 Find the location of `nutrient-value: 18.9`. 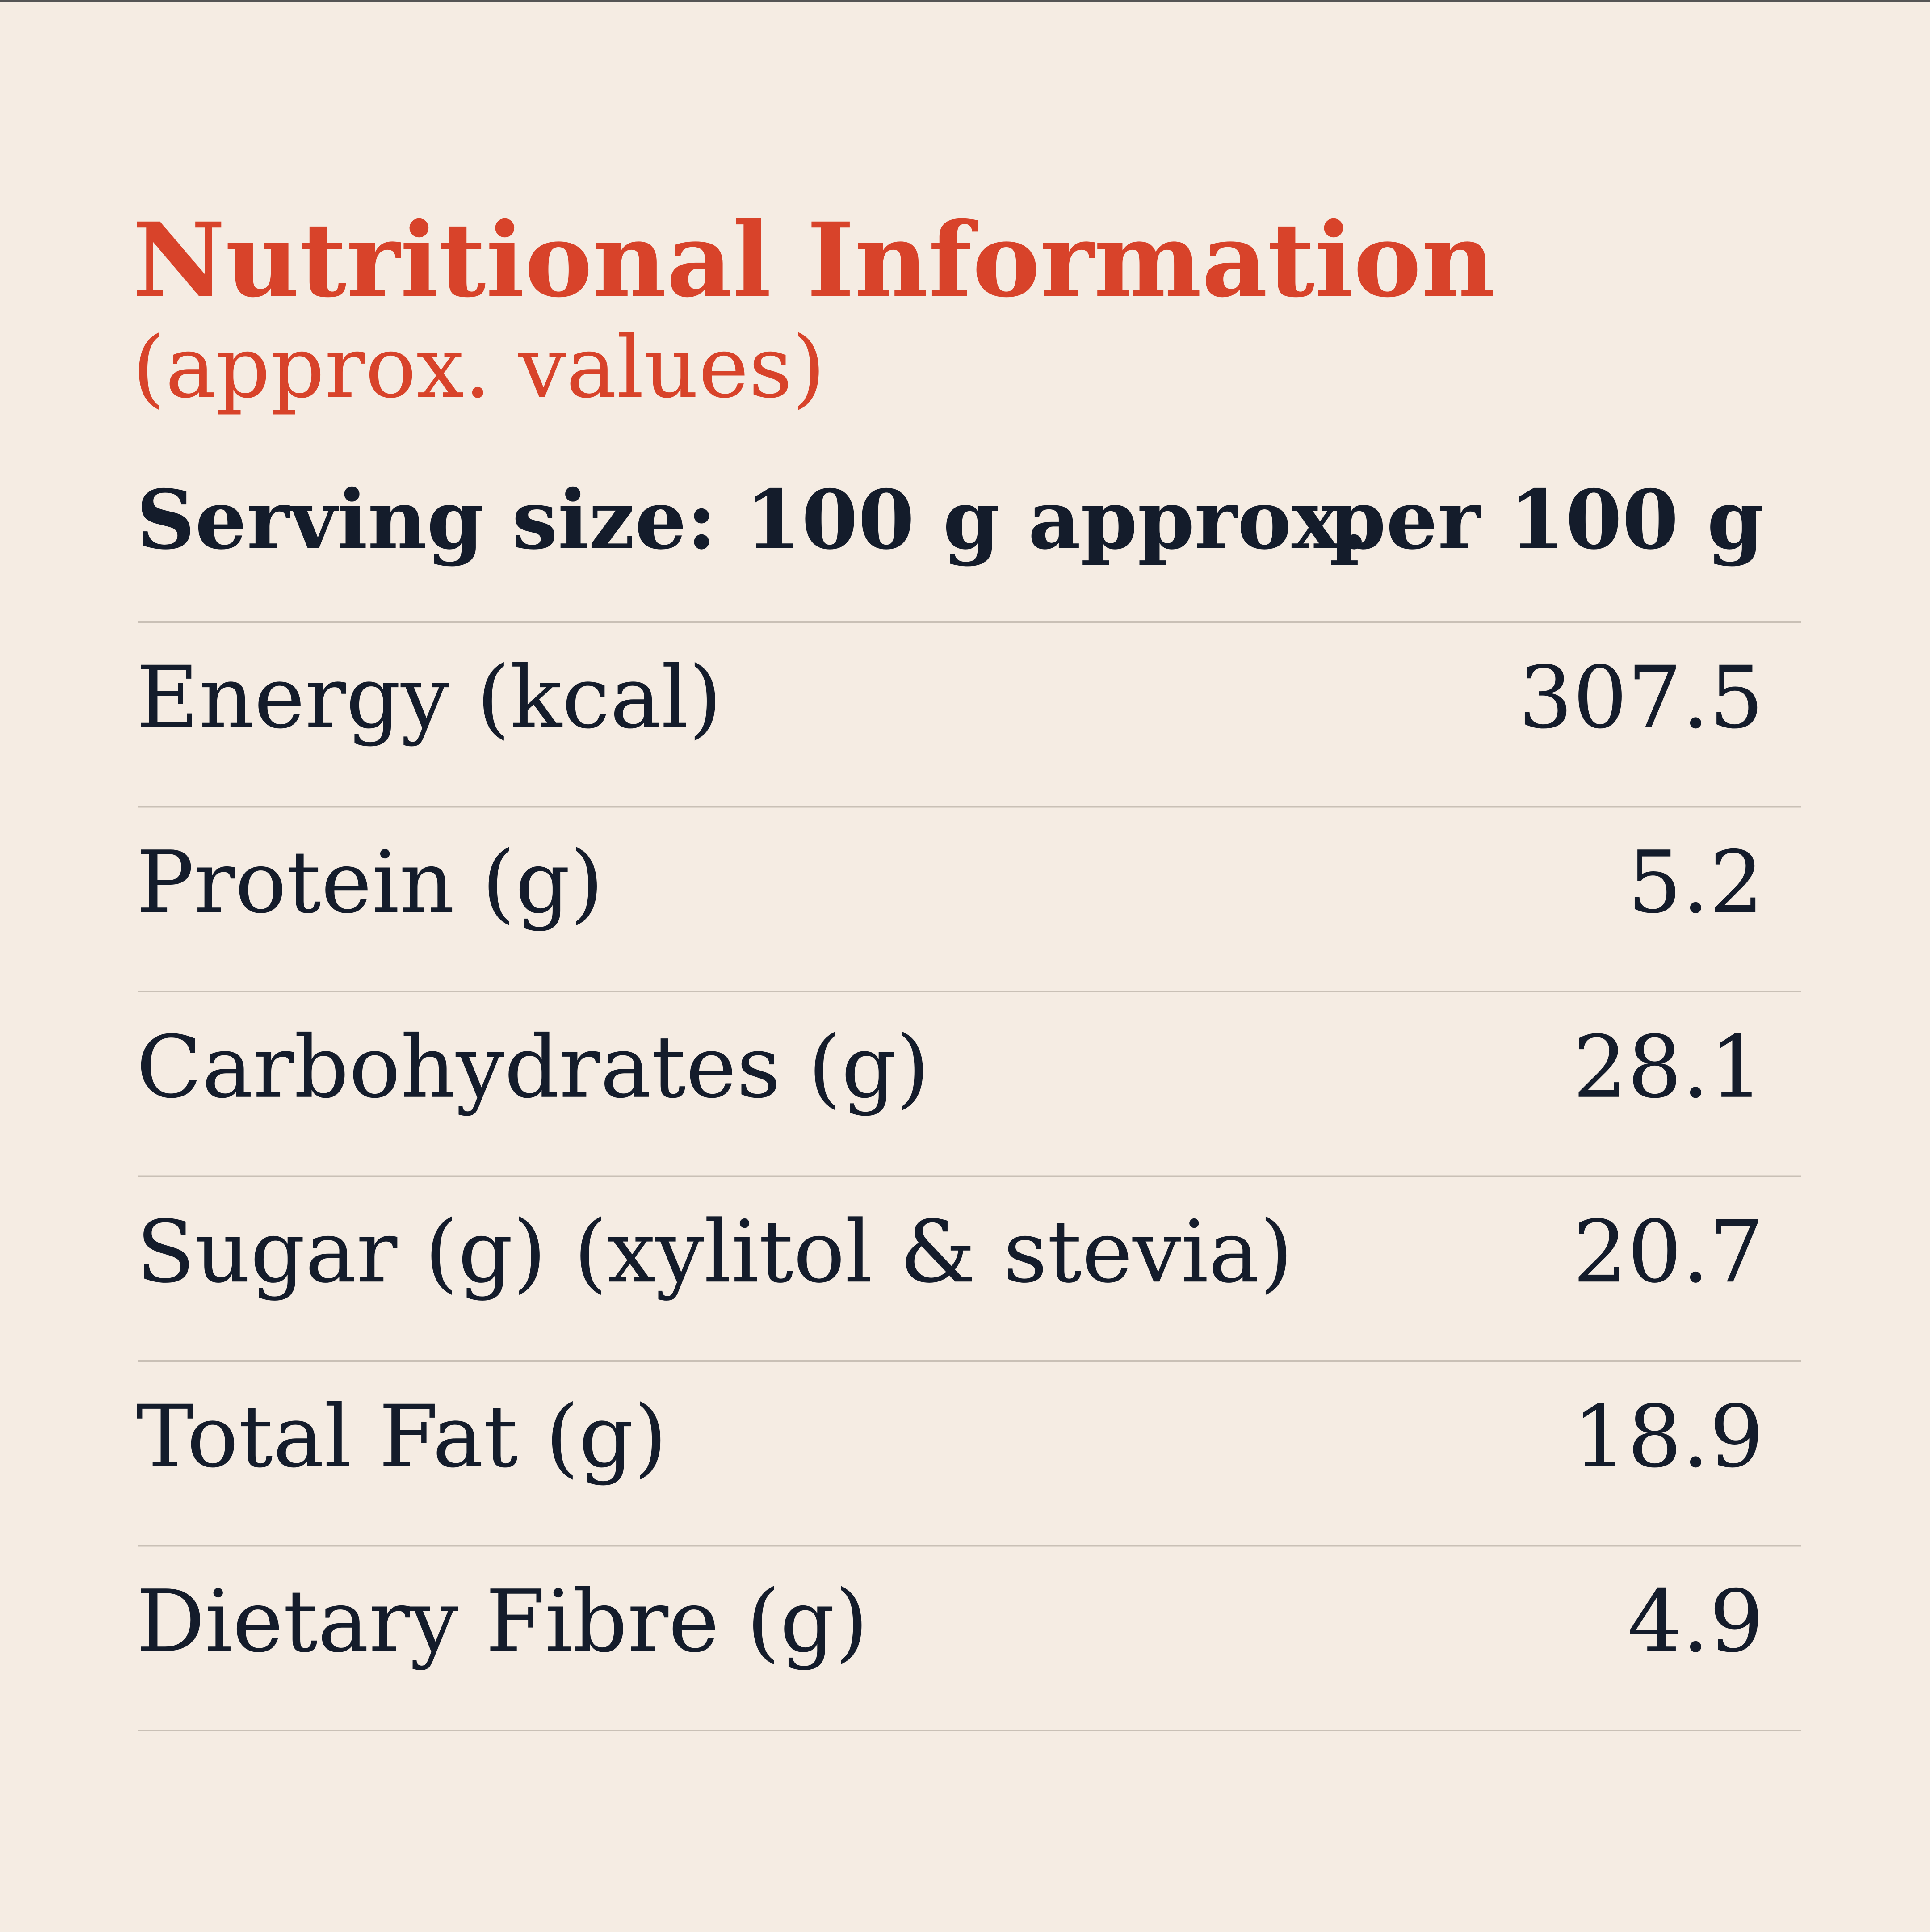

nutrient-value: 18.9 is located at coordinates (1668, 1437).